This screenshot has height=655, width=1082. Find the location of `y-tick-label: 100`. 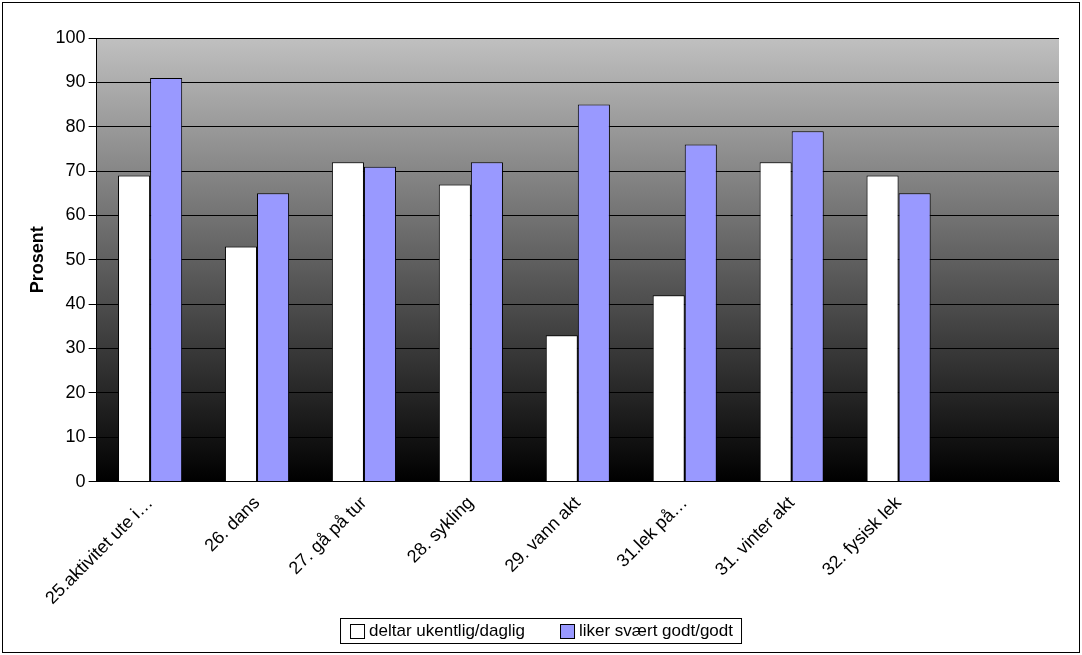

y-tick-label: 100 is located at coordinates (70, 36).